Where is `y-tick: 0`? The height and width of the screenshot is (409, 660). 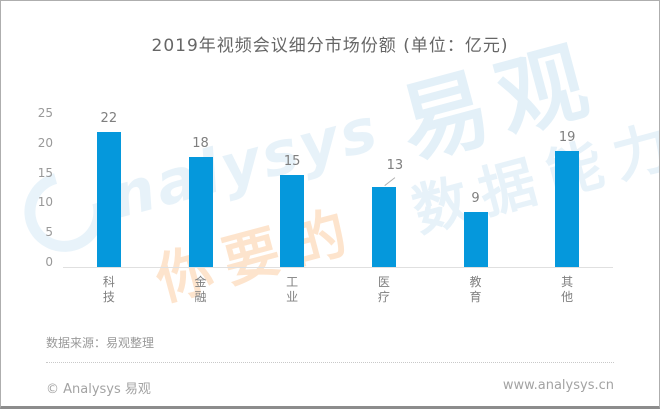
y-tick: 0 is located at coordinates (49, 261).